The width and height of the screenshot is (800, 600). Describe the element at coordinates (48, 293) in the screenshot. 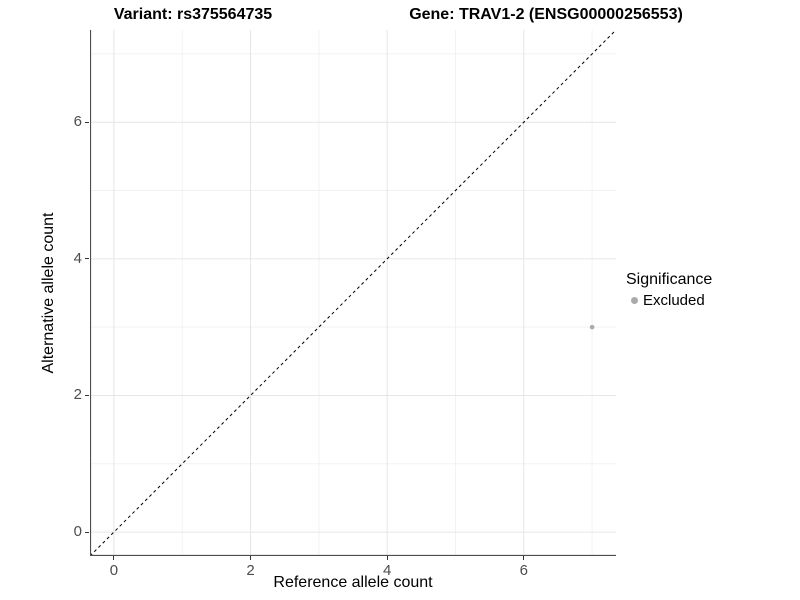

I see `y-axis-title: Alternative allele count` at that location.